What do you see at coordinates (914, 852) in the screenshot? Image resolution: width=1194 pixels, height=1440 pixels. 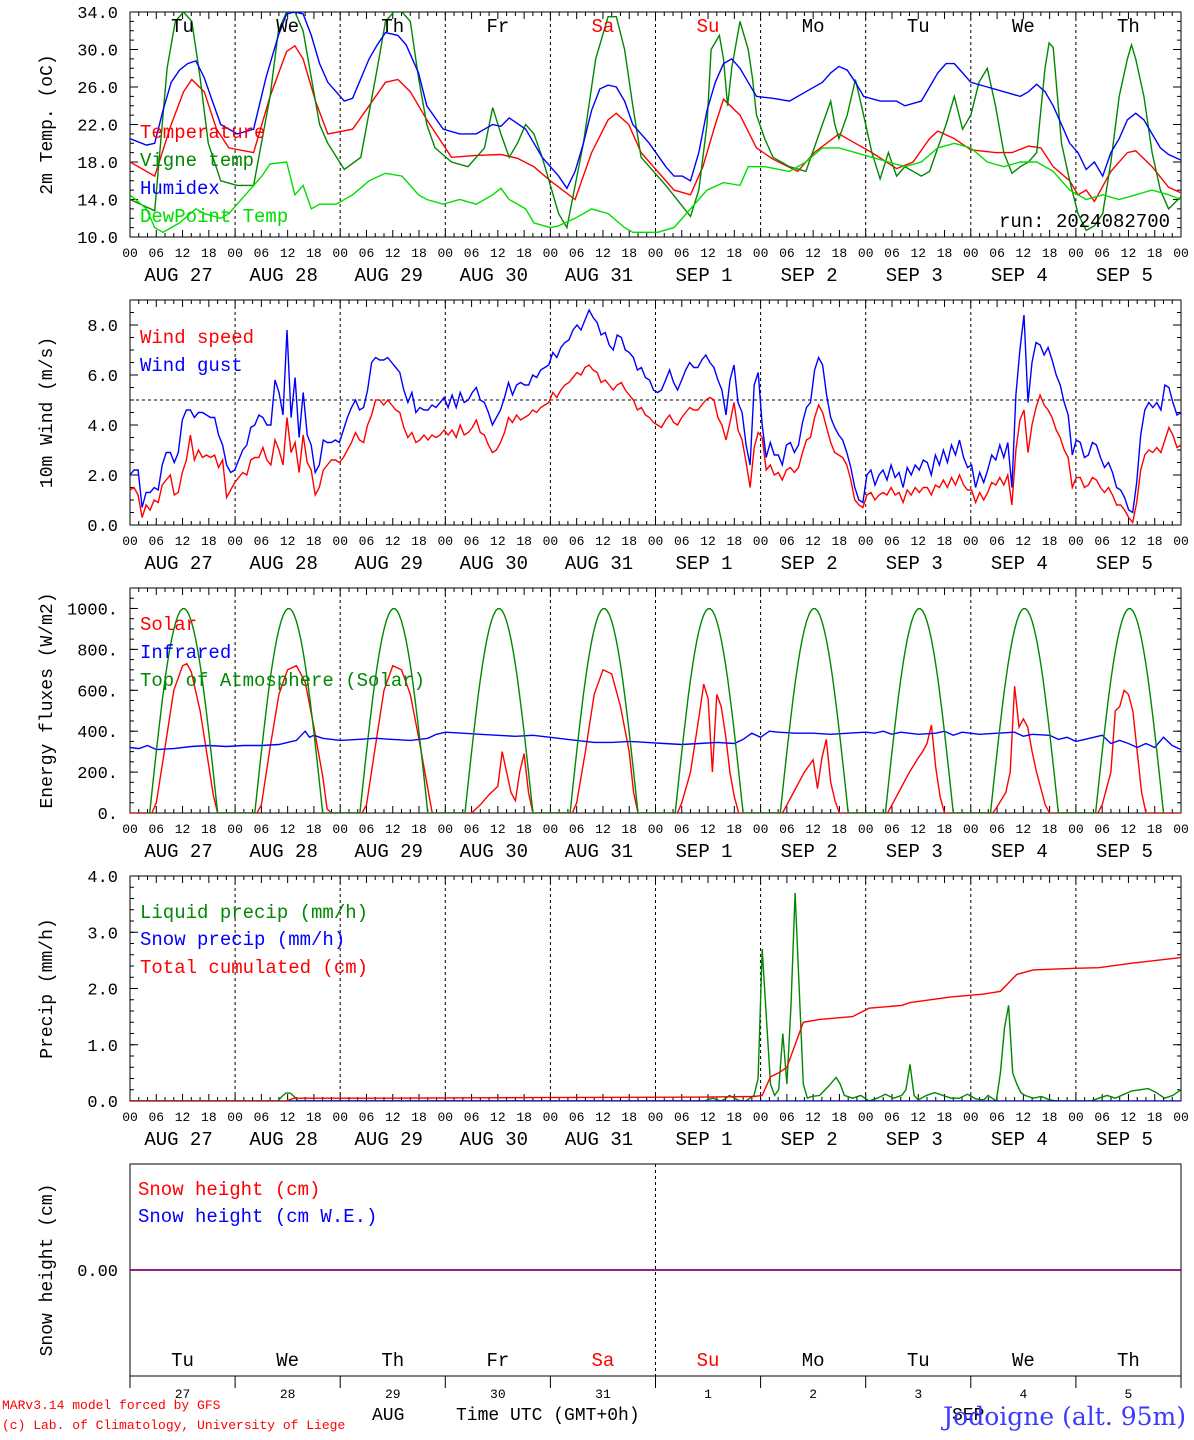 I see `date-label: SEP 3` at bounding box center [914, 852].